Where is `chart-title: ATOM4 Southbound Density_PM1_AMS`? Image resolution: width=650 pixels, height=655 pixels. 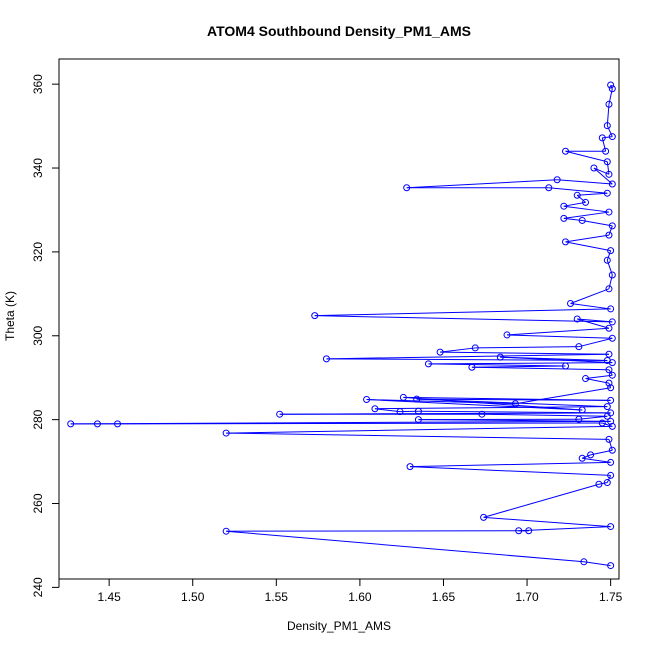 chart-title: ATOM4 Southbound Density_PM1_AMS is located at coordinates (339, 31).